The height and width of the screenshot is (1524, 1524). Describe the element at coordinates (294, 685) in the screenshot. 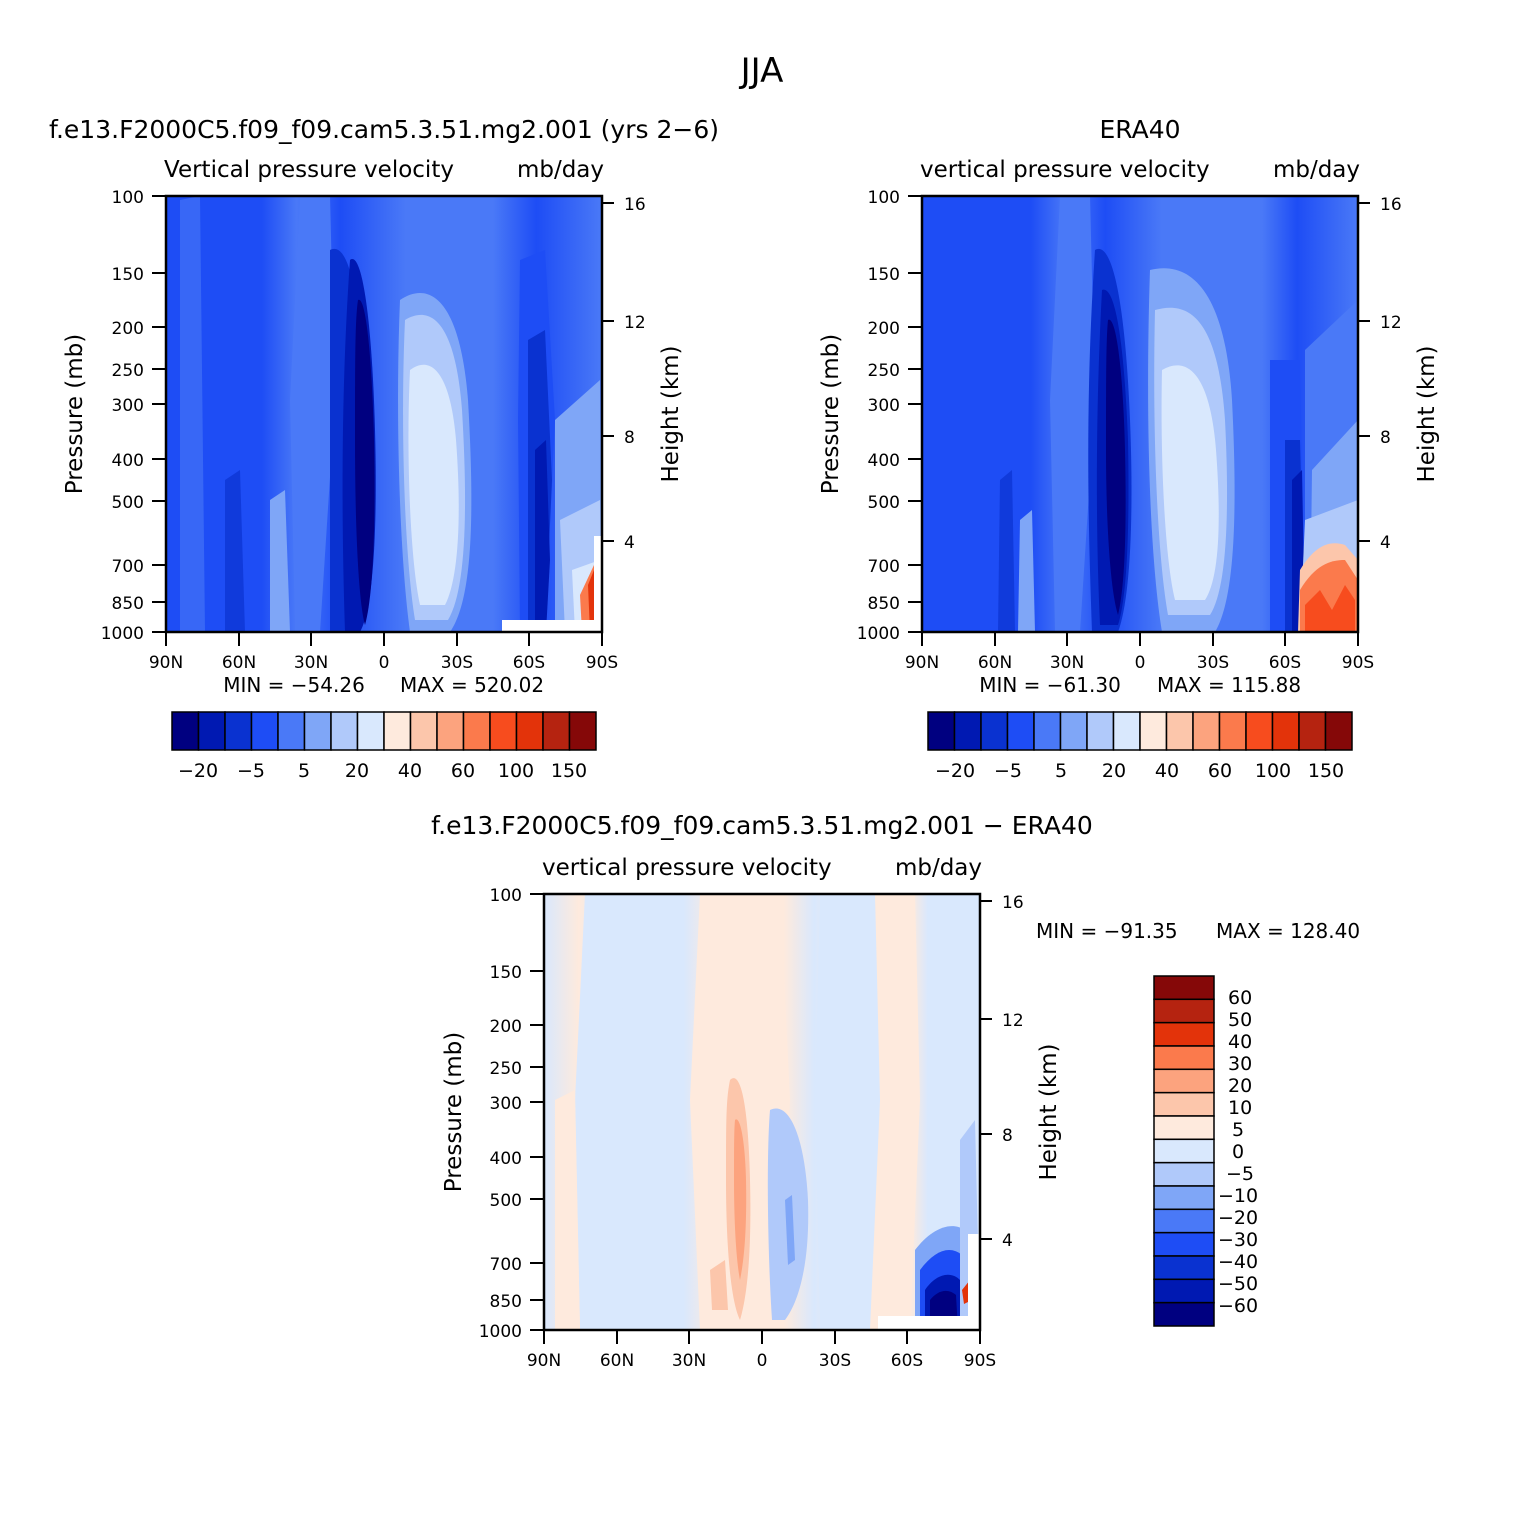

I see `model-min-label: MIN = −54.26` at that location.